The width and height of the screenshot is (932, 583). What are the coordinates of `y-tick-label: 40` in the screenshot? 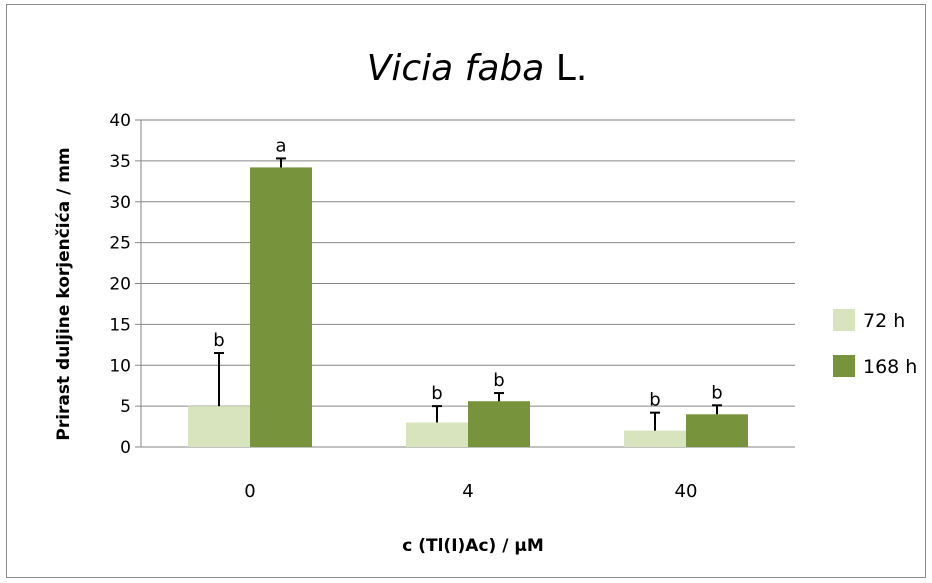 It's located at (120, 121).